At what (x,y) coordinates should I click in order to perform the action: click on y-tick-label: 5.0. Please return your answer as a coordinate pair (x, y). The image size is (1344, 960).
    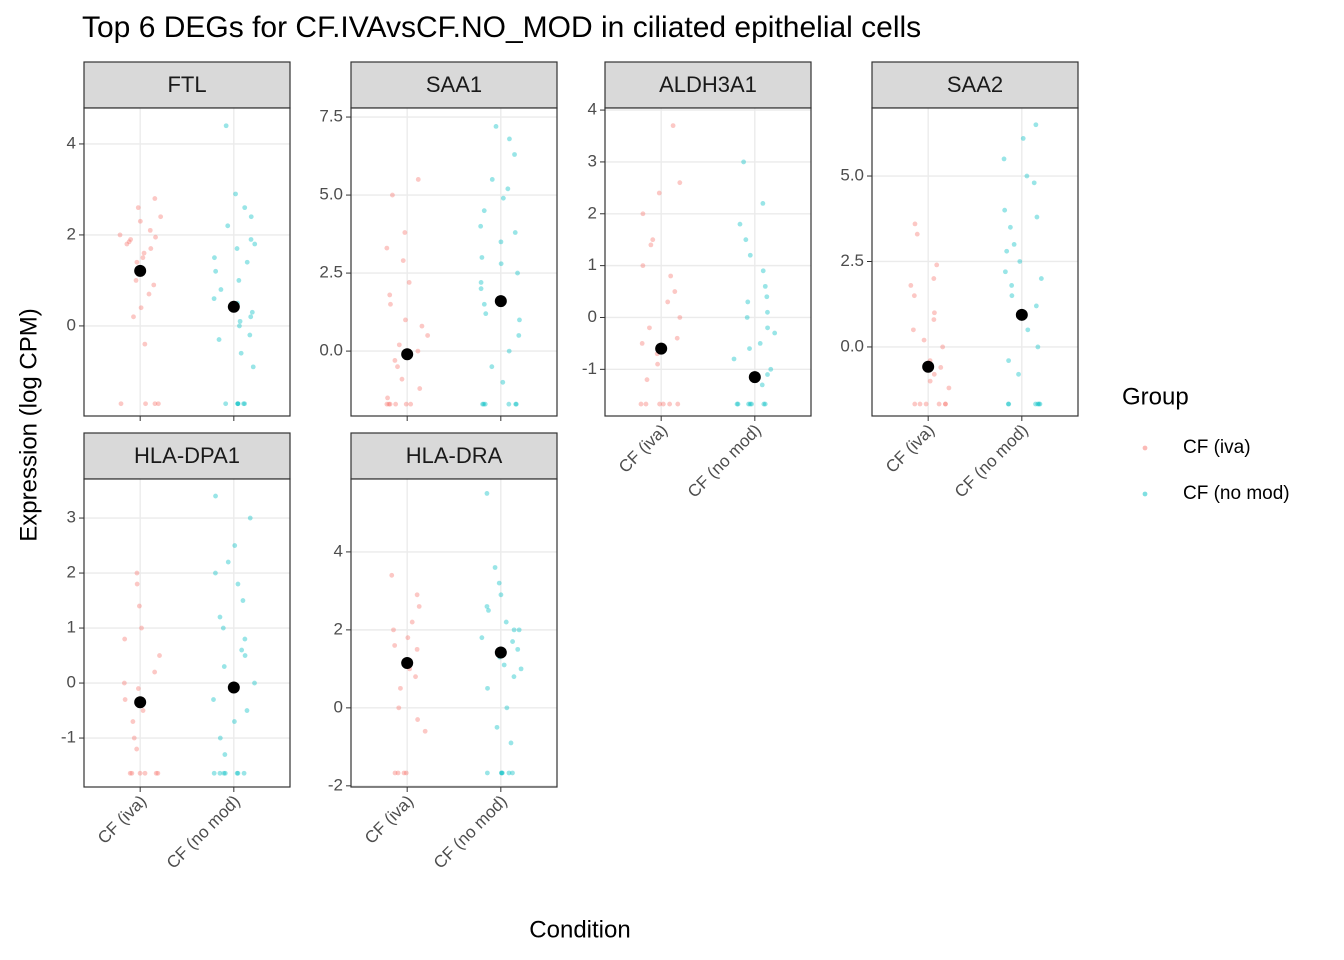
    Looking at the image, I should click on (852, 175).